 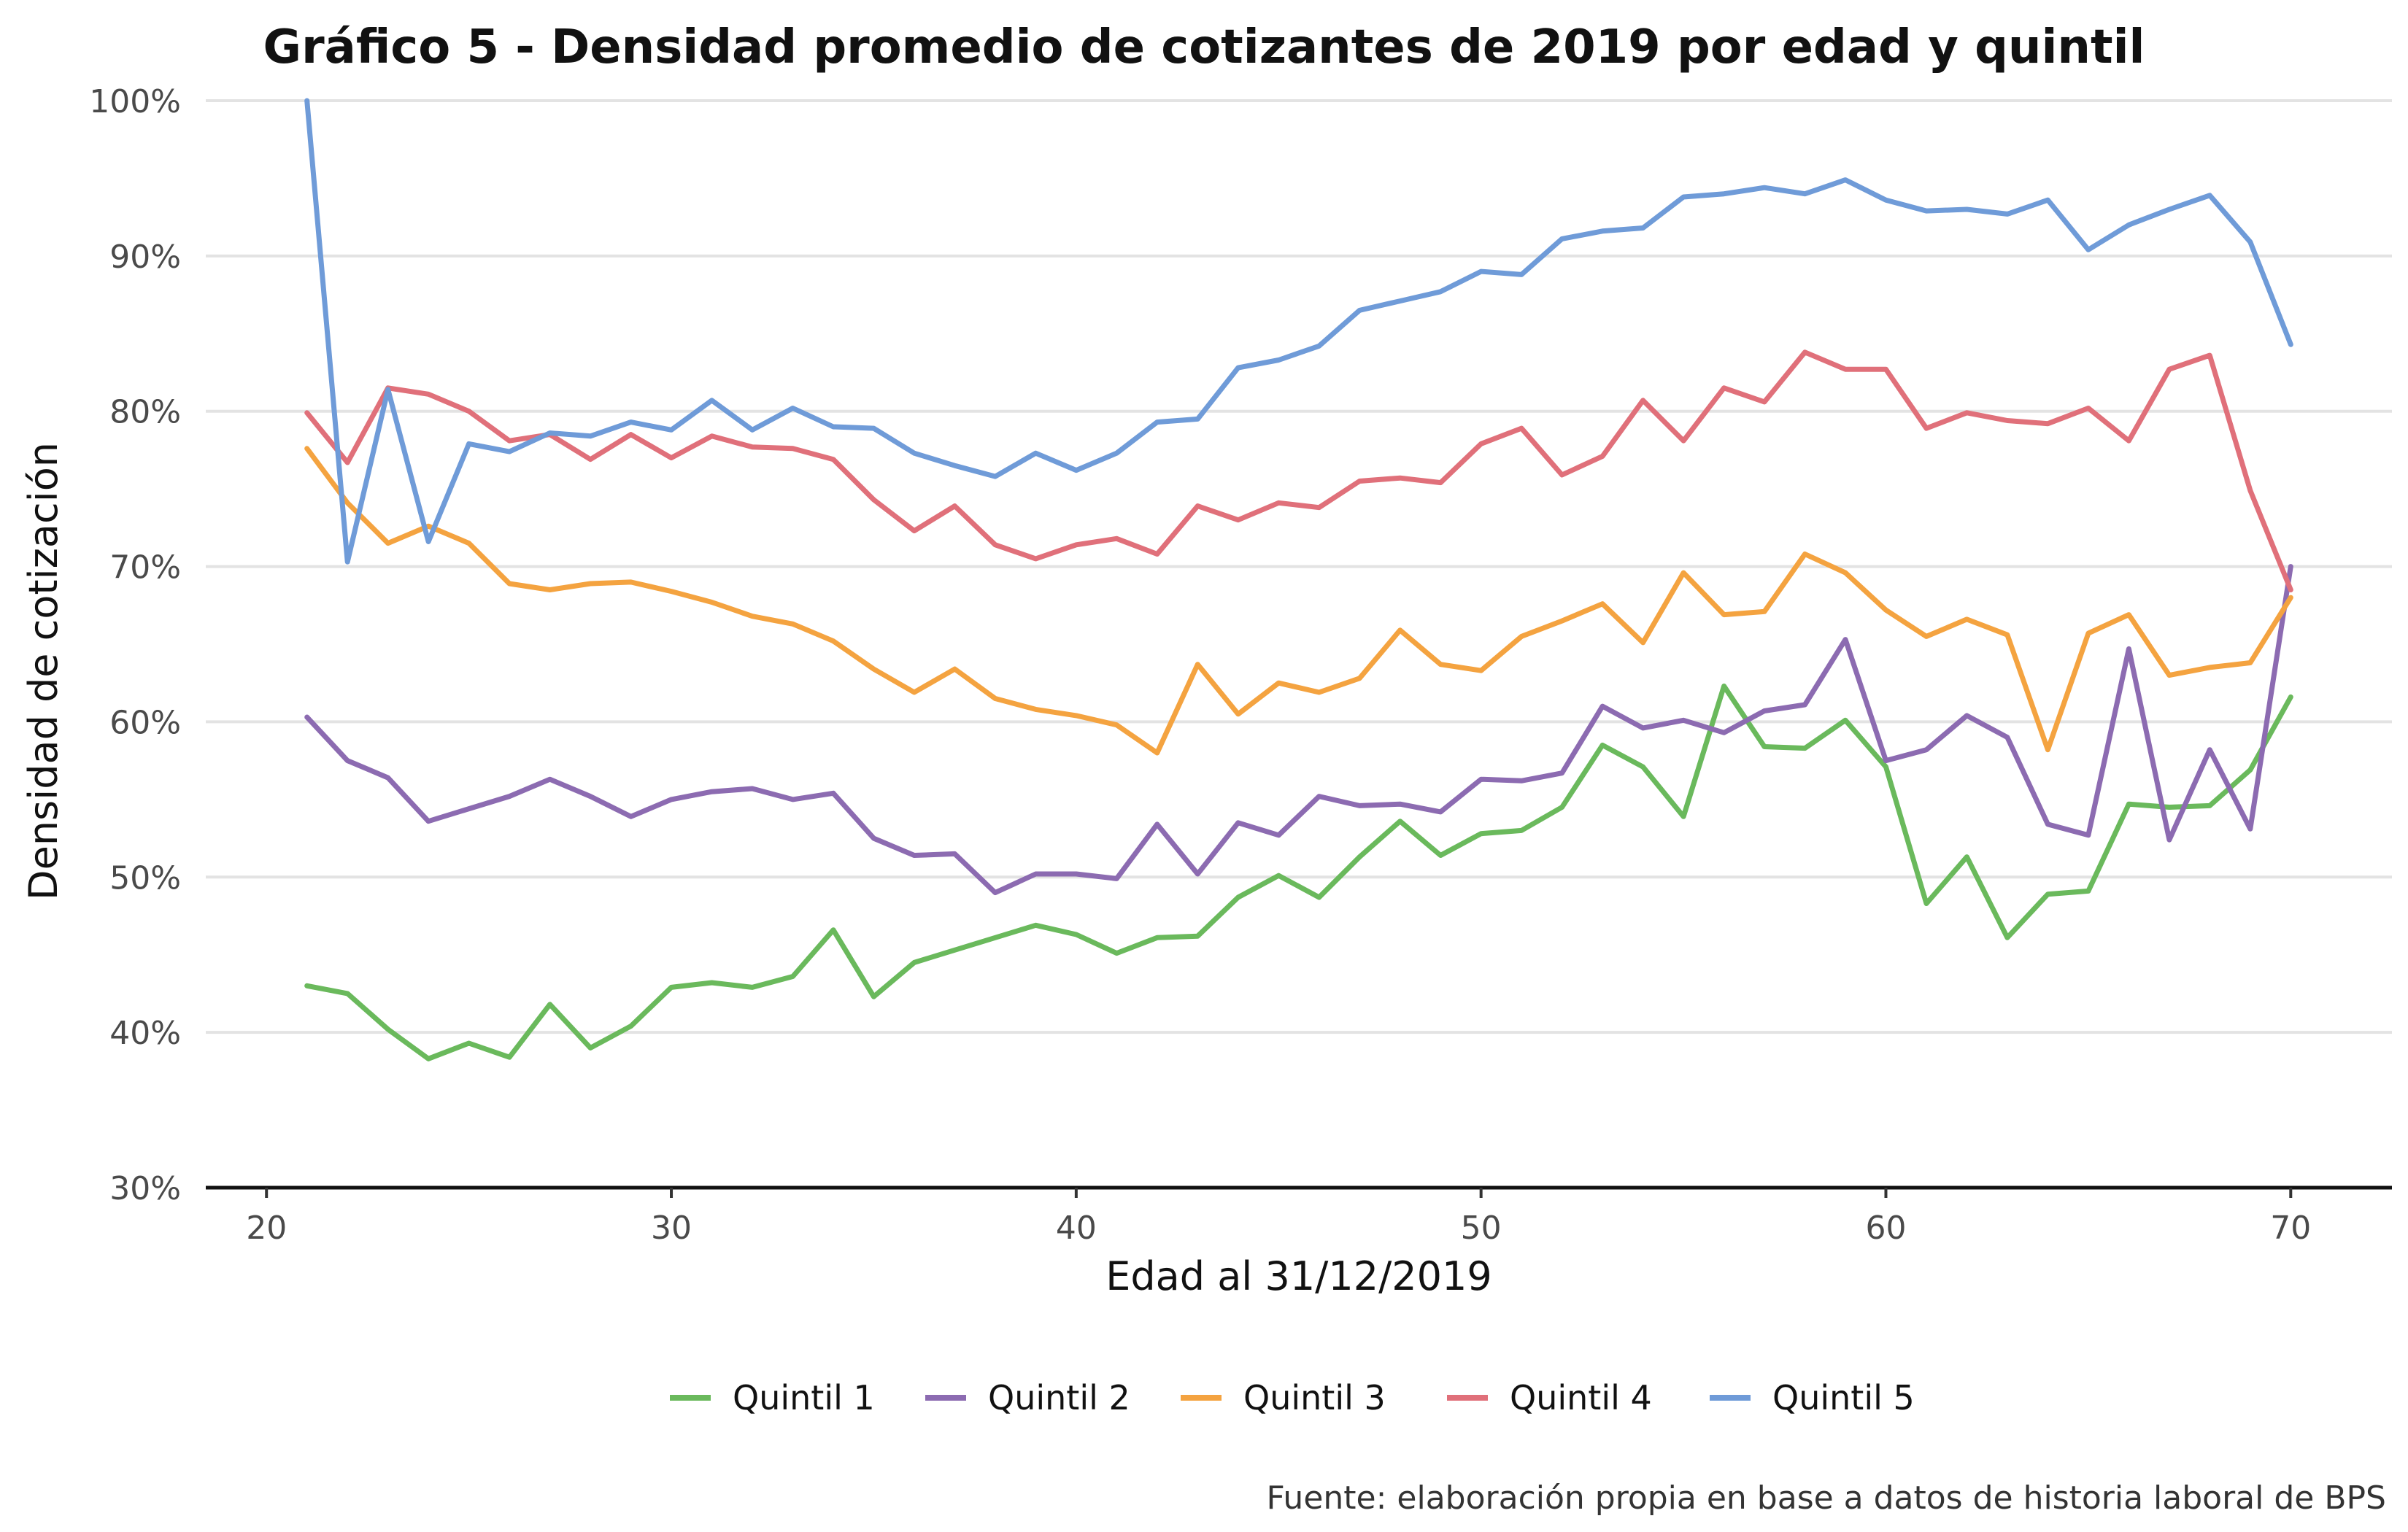 I want to click on y-tick-label: 40%, so click(x=145, y=1033).